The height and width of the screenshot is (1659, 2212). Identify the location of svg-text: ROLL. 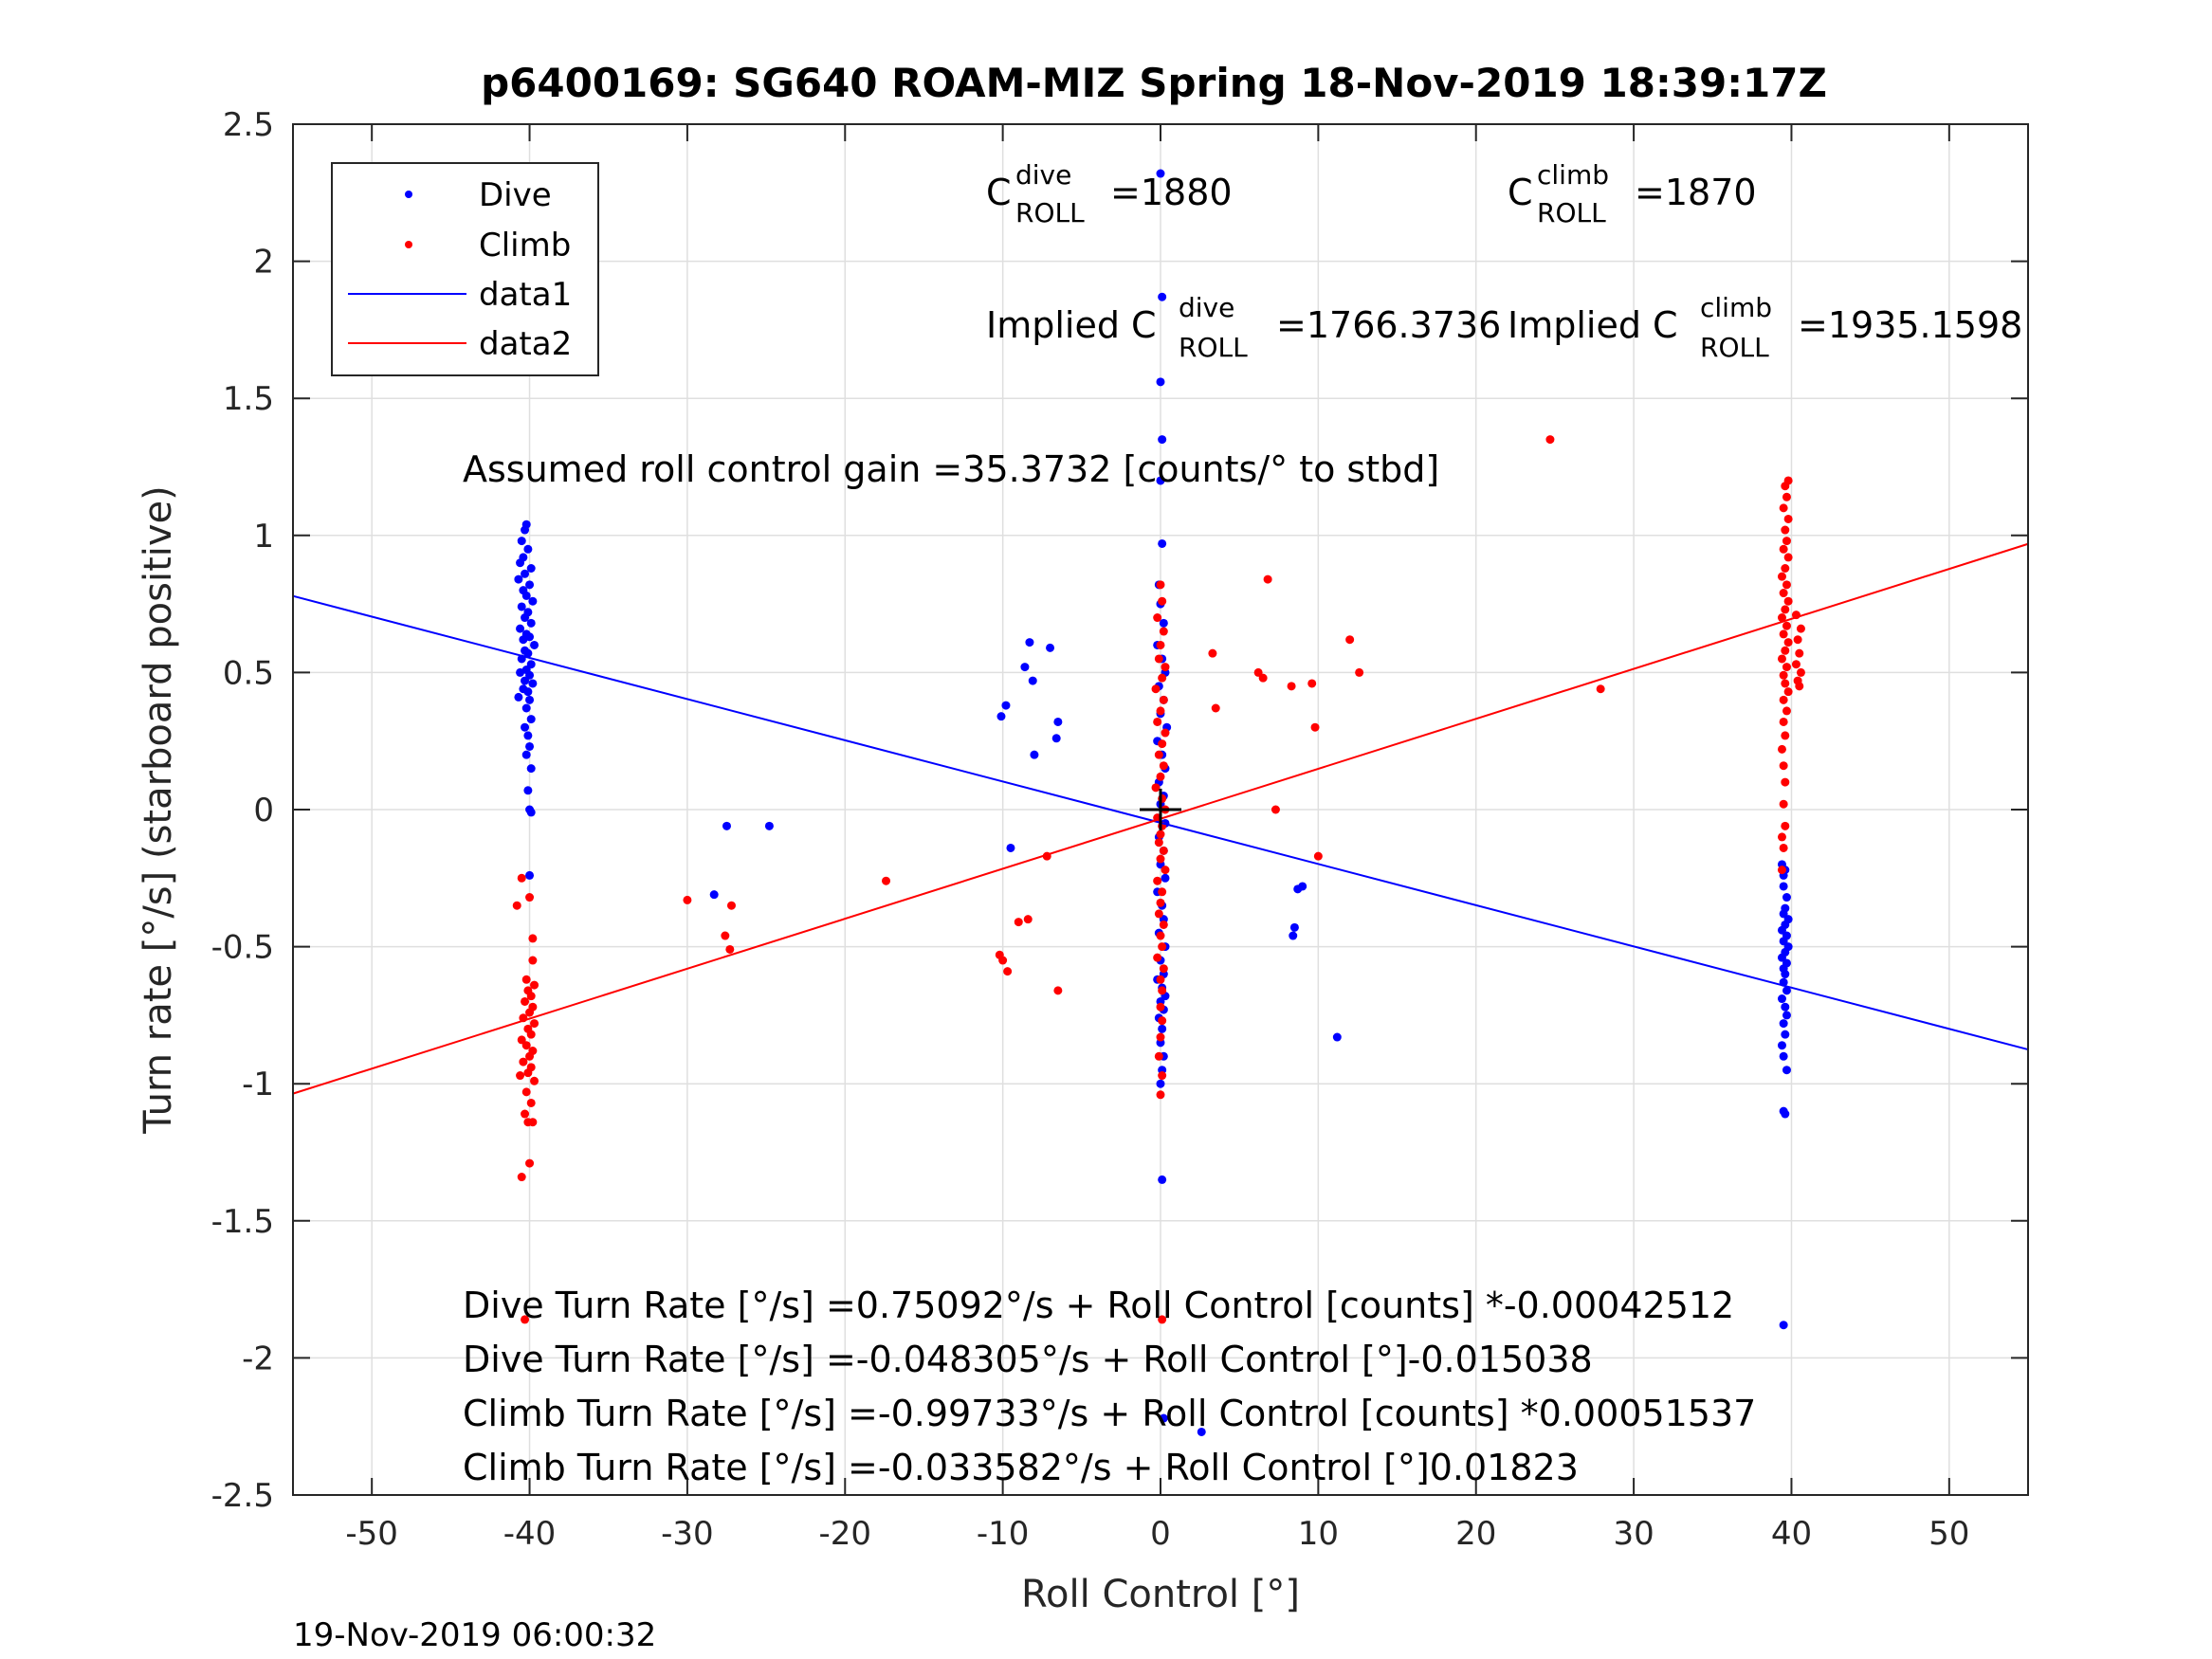
(1571, 212).